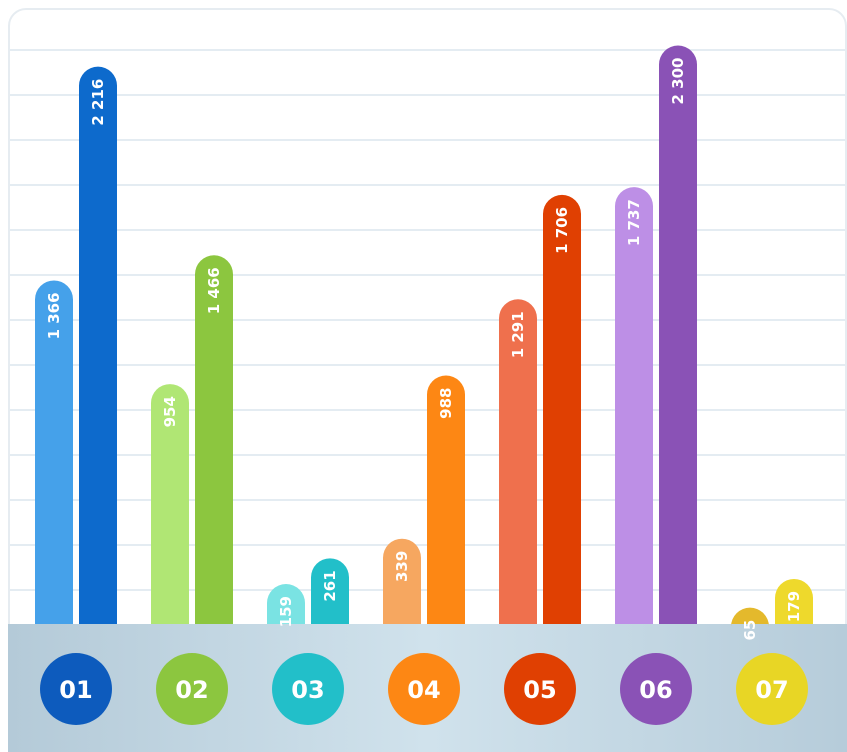  I want to click on category-label: 04, so click(423, 690).